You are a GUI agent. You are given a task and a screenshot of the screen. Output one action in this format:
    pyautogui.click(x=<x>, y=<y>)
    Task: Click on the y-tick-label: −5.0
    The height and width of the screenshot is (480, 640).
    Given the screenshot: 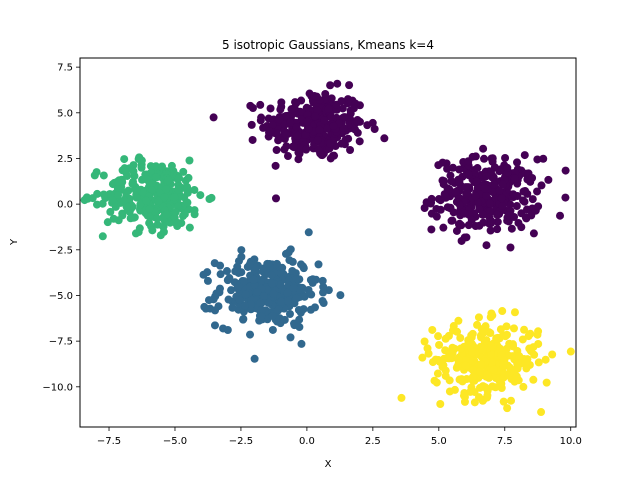 What is the action you would take?
    pyautogui.click(x=61, y=296)
    